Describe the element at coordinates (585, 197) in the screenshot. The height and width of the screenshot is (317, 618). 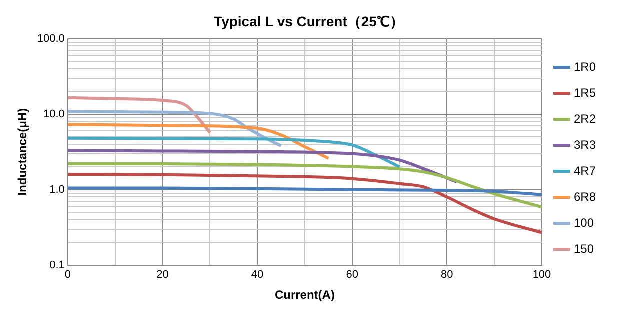
I see `legend-label: 6R8` at that location.